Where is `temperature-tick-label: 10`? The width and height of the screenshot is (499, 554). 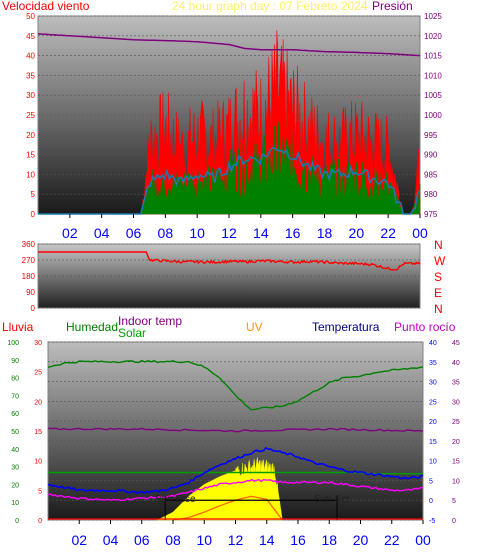
temperature-tick-label: 10 is located at coordinates (433, 462).